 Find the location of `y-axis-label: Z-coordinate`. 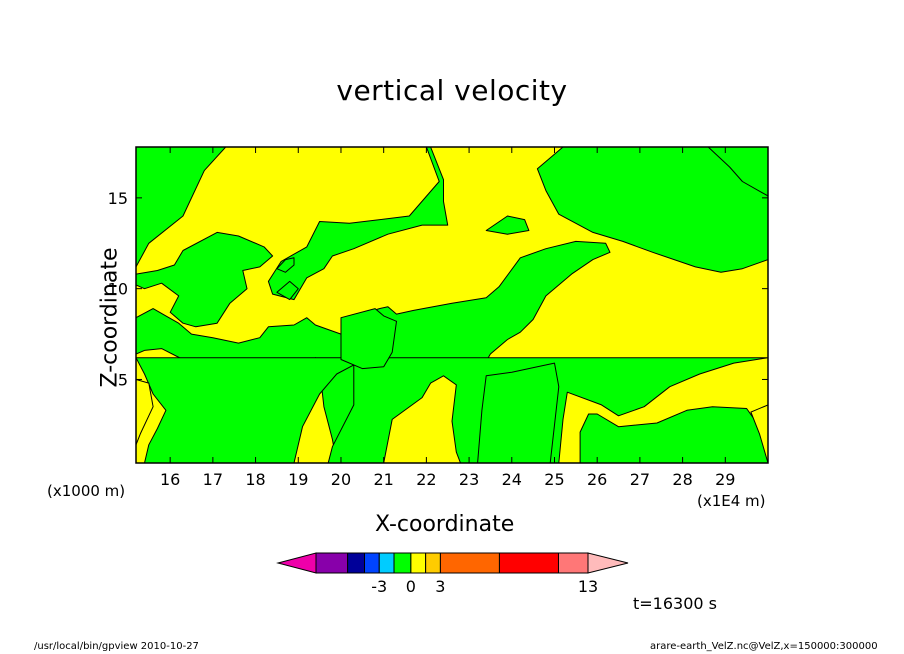

y-axis-label: Z-coordinate is located at coordinates (110, 317).